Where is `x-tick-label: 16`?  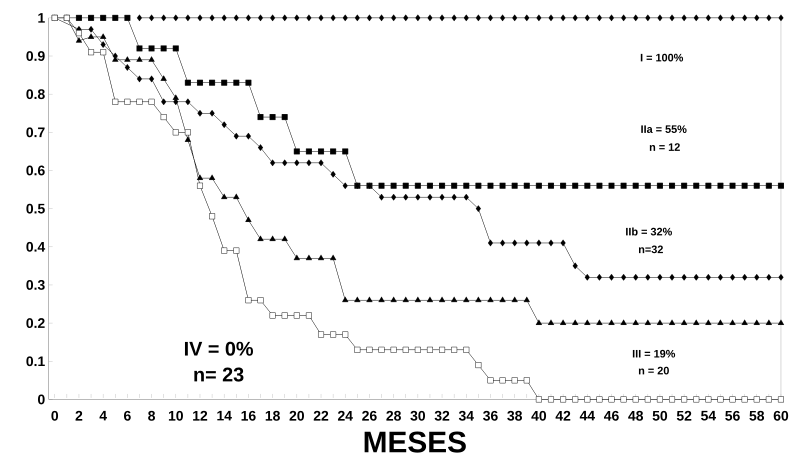 x-tick-label: 16 is located at coordinates (249, 415).